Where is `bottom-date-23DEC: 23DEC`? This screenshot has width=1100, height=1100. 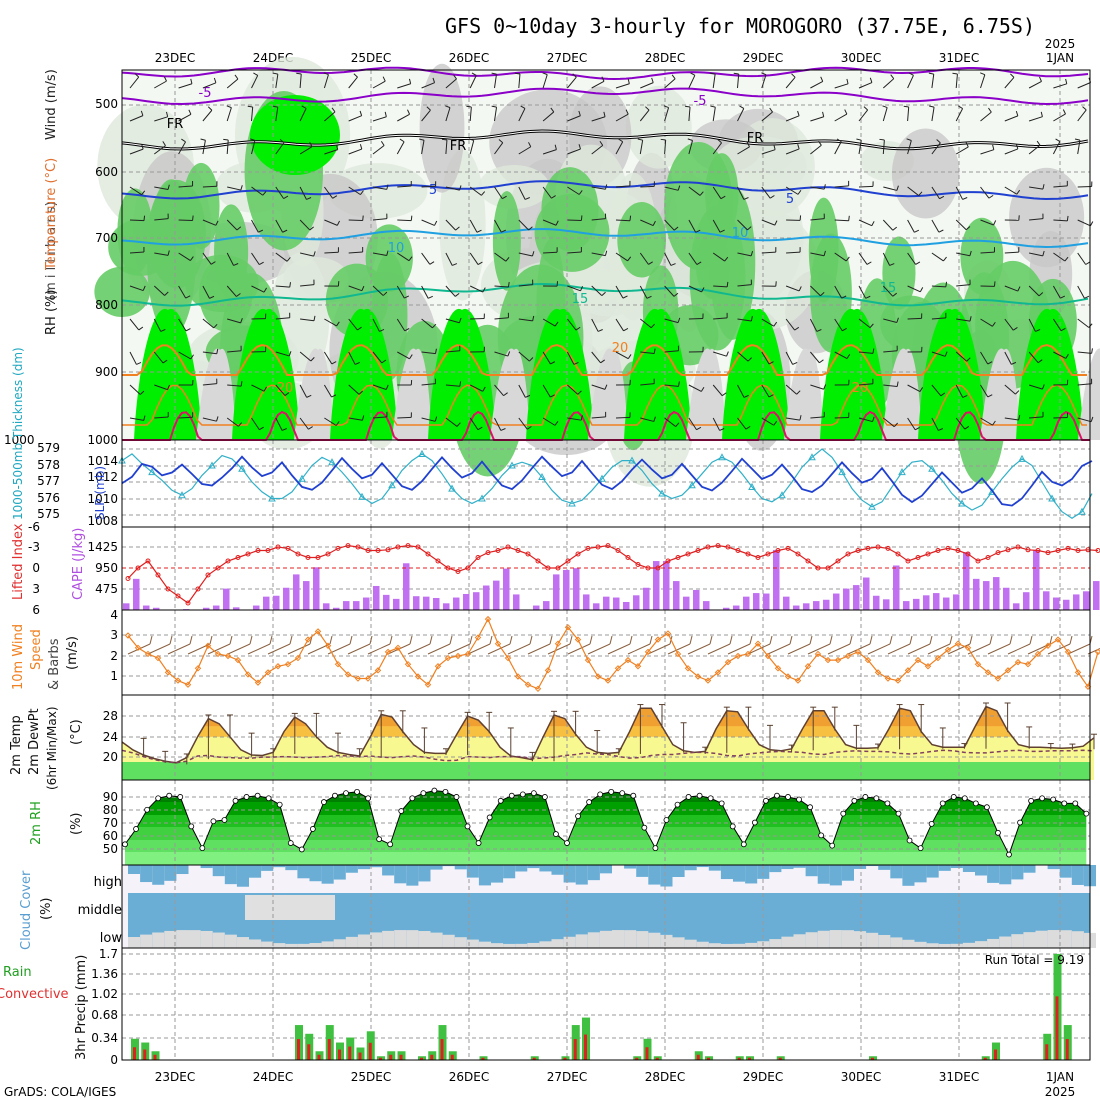
bottom-date-23DEC: 23DEC is located at coordinates (175, 1077).